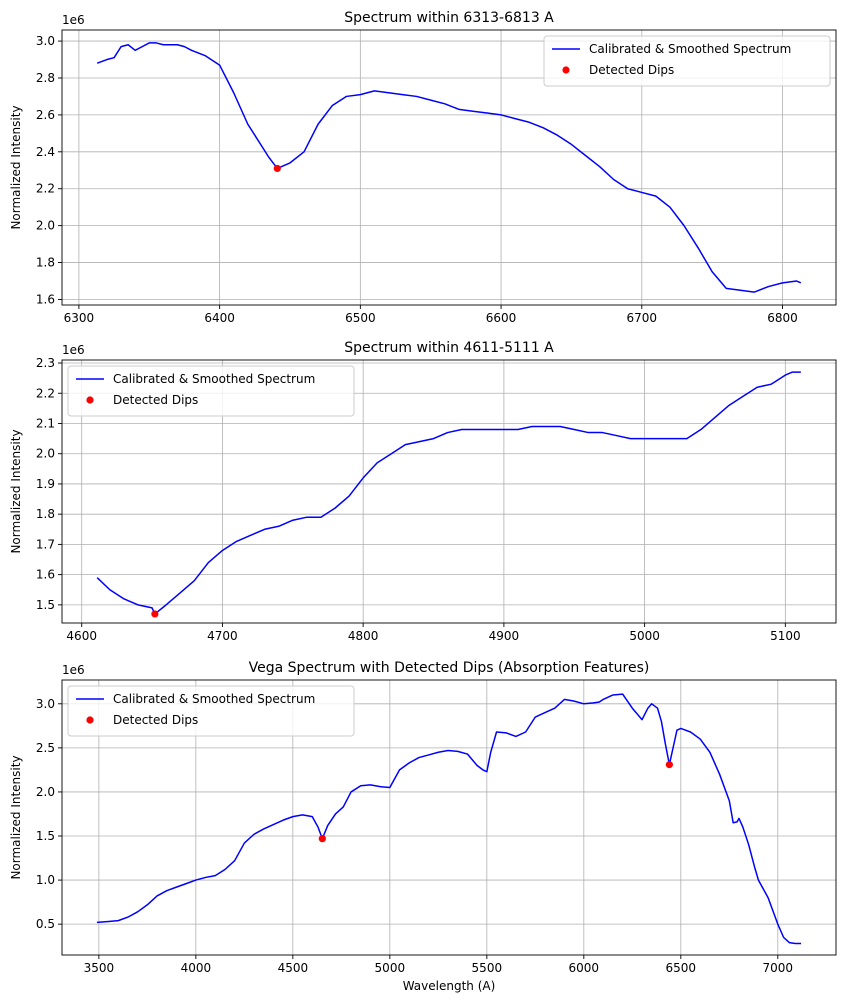 This screenshot has height=1007, width=846. I want to click on x-tick-label: 4500, so click(293, 968).